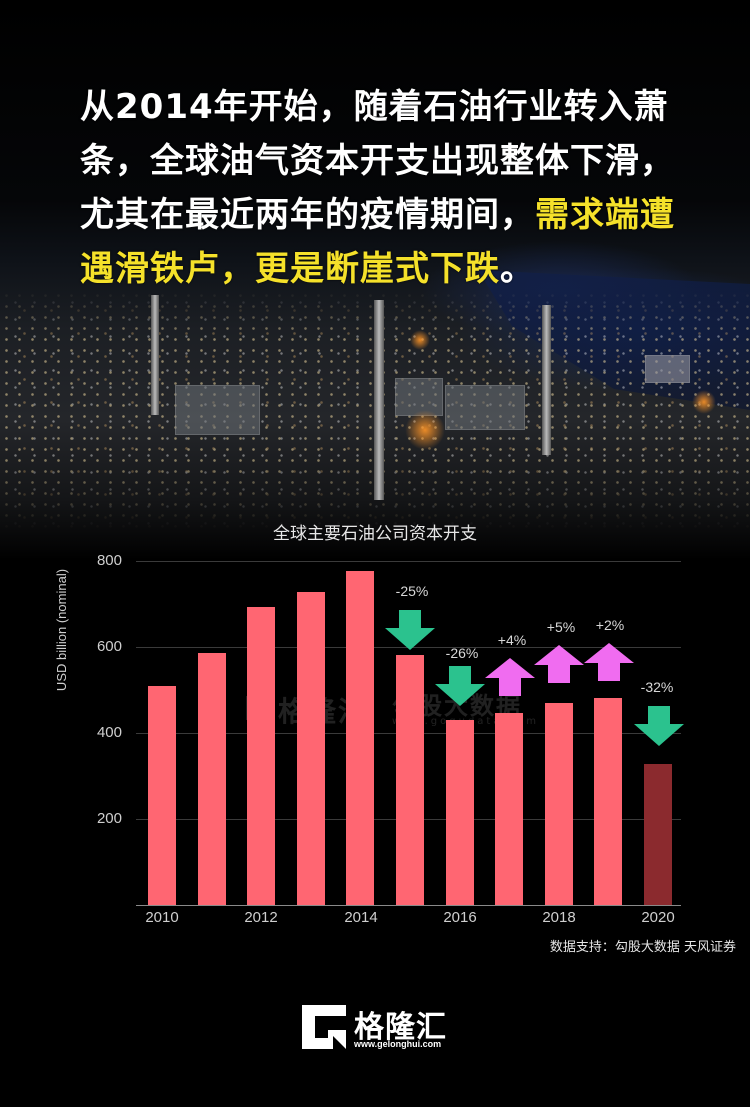  Describe the element at coordinates (360, 738) in the screenshot. I see `bar-2014` at that location.